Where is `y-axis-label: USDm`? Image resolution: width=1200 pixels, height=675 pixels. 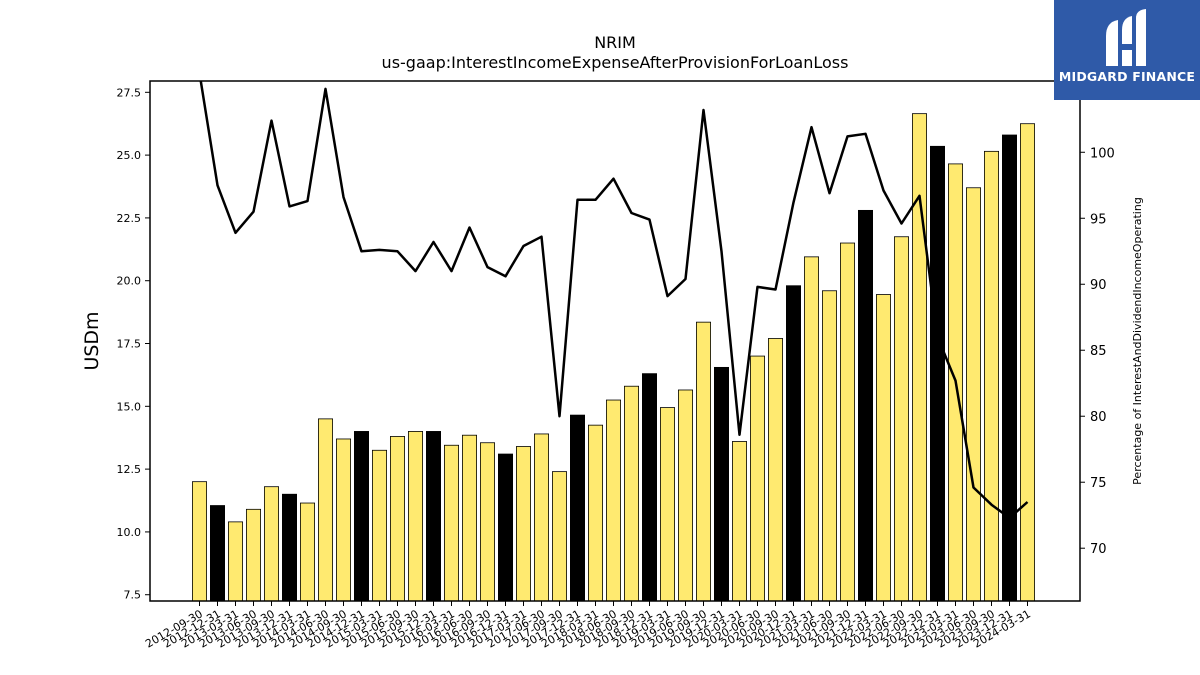 y-axis-label: USDm is located at coordinates (92, 340).